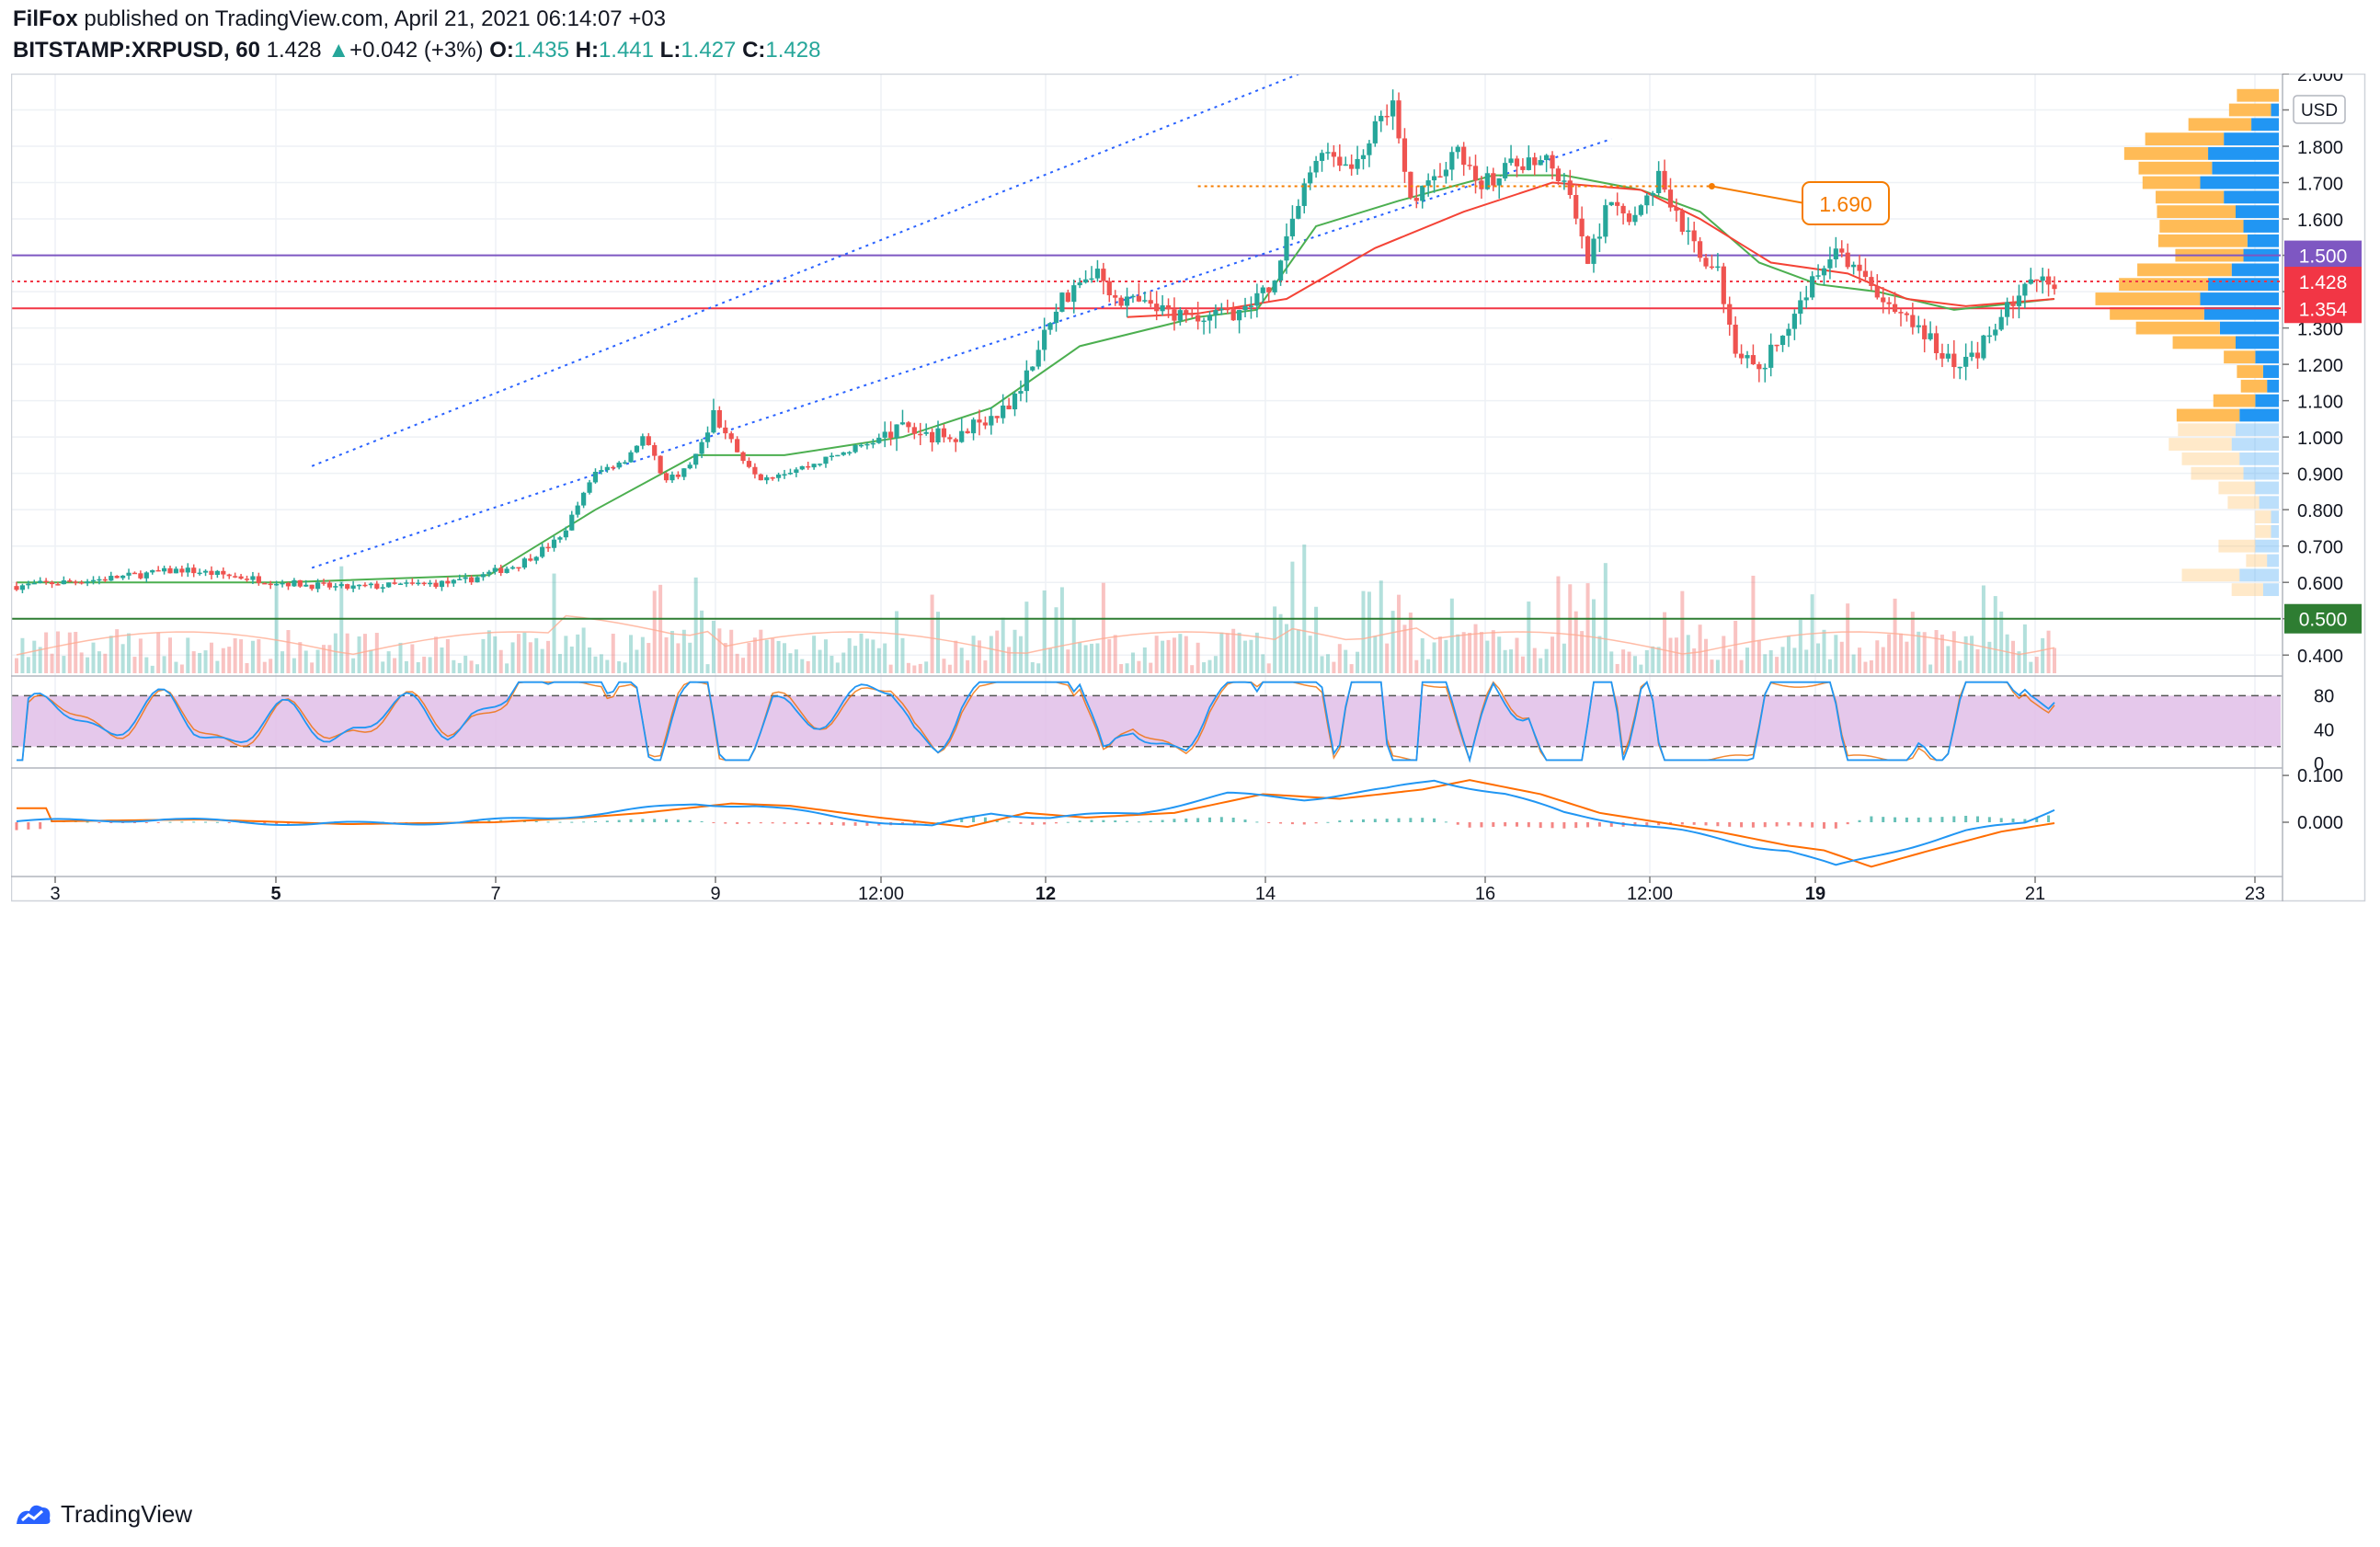 The image size is (2380, 1547). What do you see at coordinates (1761, 195) in the screenshot?
I see `annotation-pointer-line` at bounding box center [1761, 195].